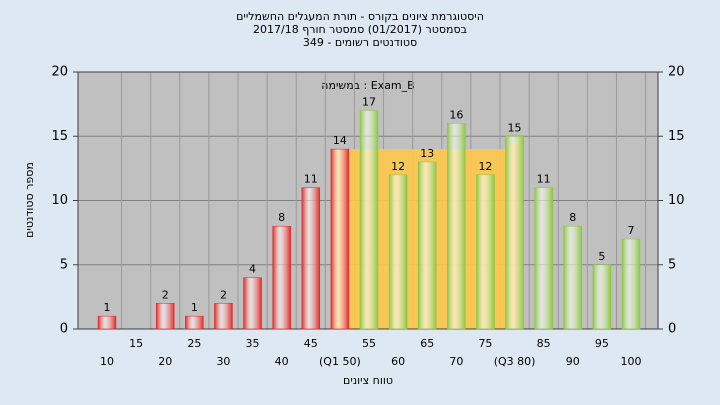 The height and width of the screenshot is (405, 720). Describe the element at coordinates (676, 72) in the screenshot. I see `y2-tick-label: 20` at that location.